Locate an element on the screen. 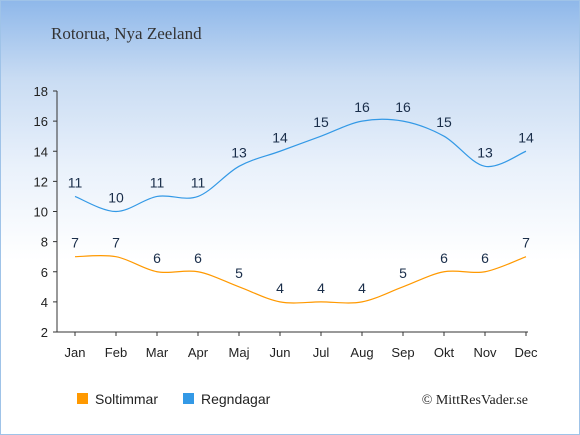 This screenshot has width=580, height=435. y-tick-label: 2 is located at coordinates (44, 332).